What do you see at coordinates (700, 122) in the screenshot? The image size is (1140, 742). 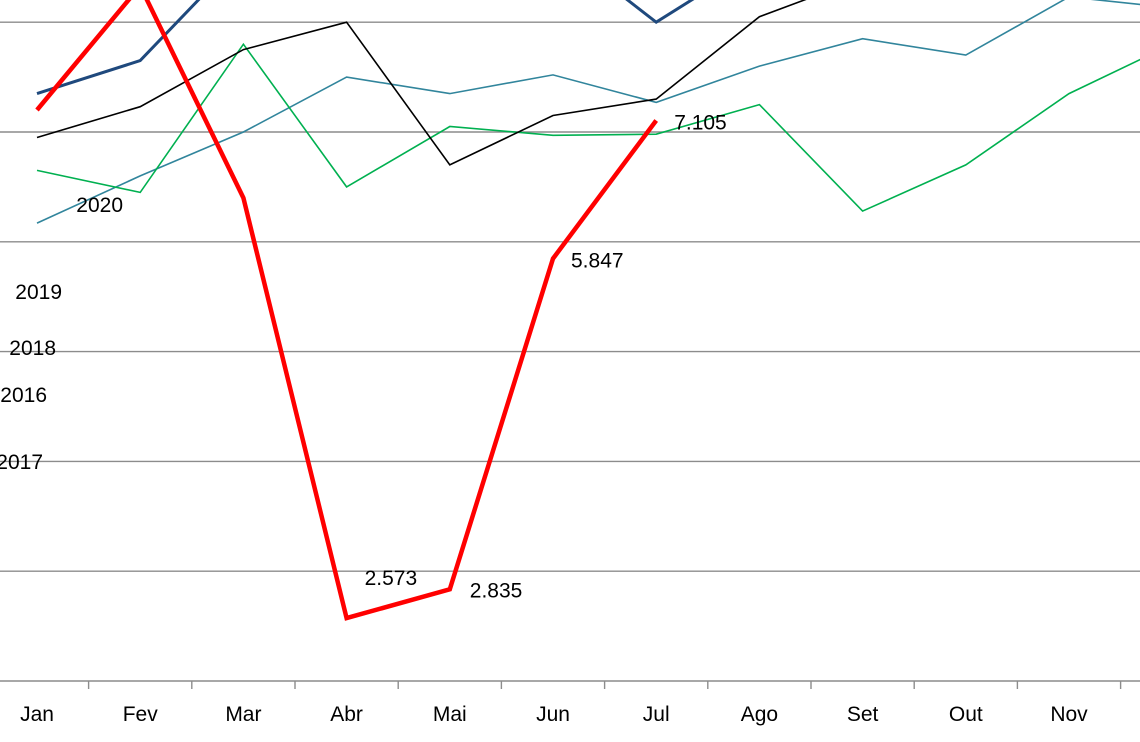 I see `data-label: 7.105` at bounding box center [700, 122].